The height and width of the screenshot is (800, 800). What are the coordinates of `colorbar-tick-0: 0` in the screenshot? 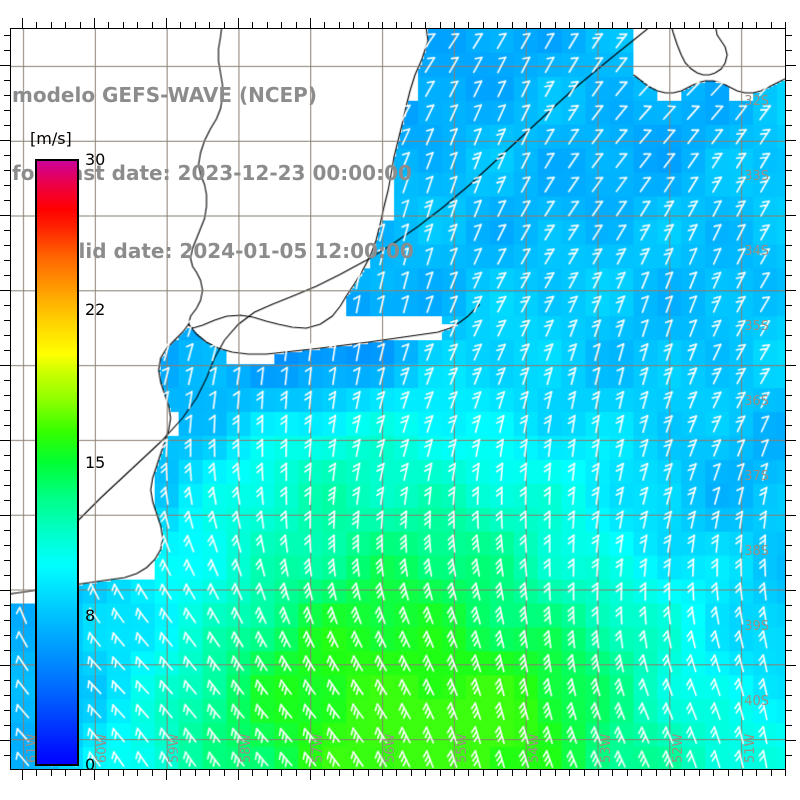 It's located at (90, 764).